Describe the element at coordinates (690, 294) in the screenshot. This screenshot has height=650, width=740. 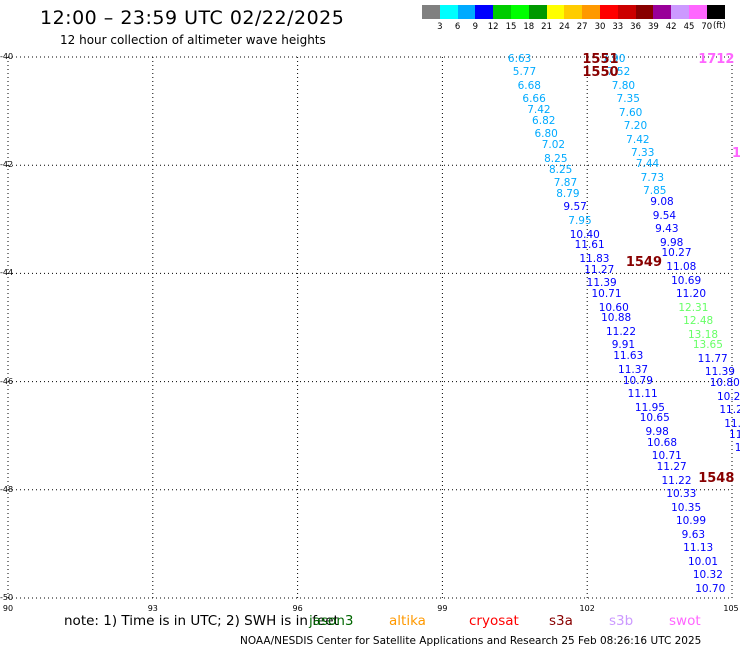
I see `swot-swh-value: 11.20` at that location.